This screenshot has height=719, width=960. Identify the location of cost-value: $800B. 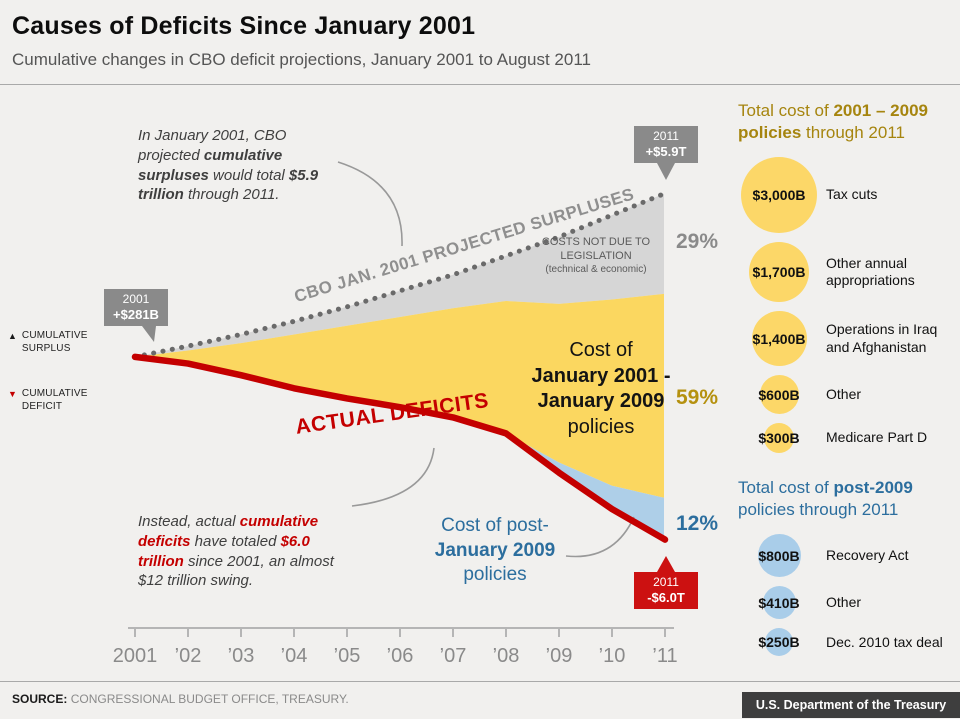
(779, 555).